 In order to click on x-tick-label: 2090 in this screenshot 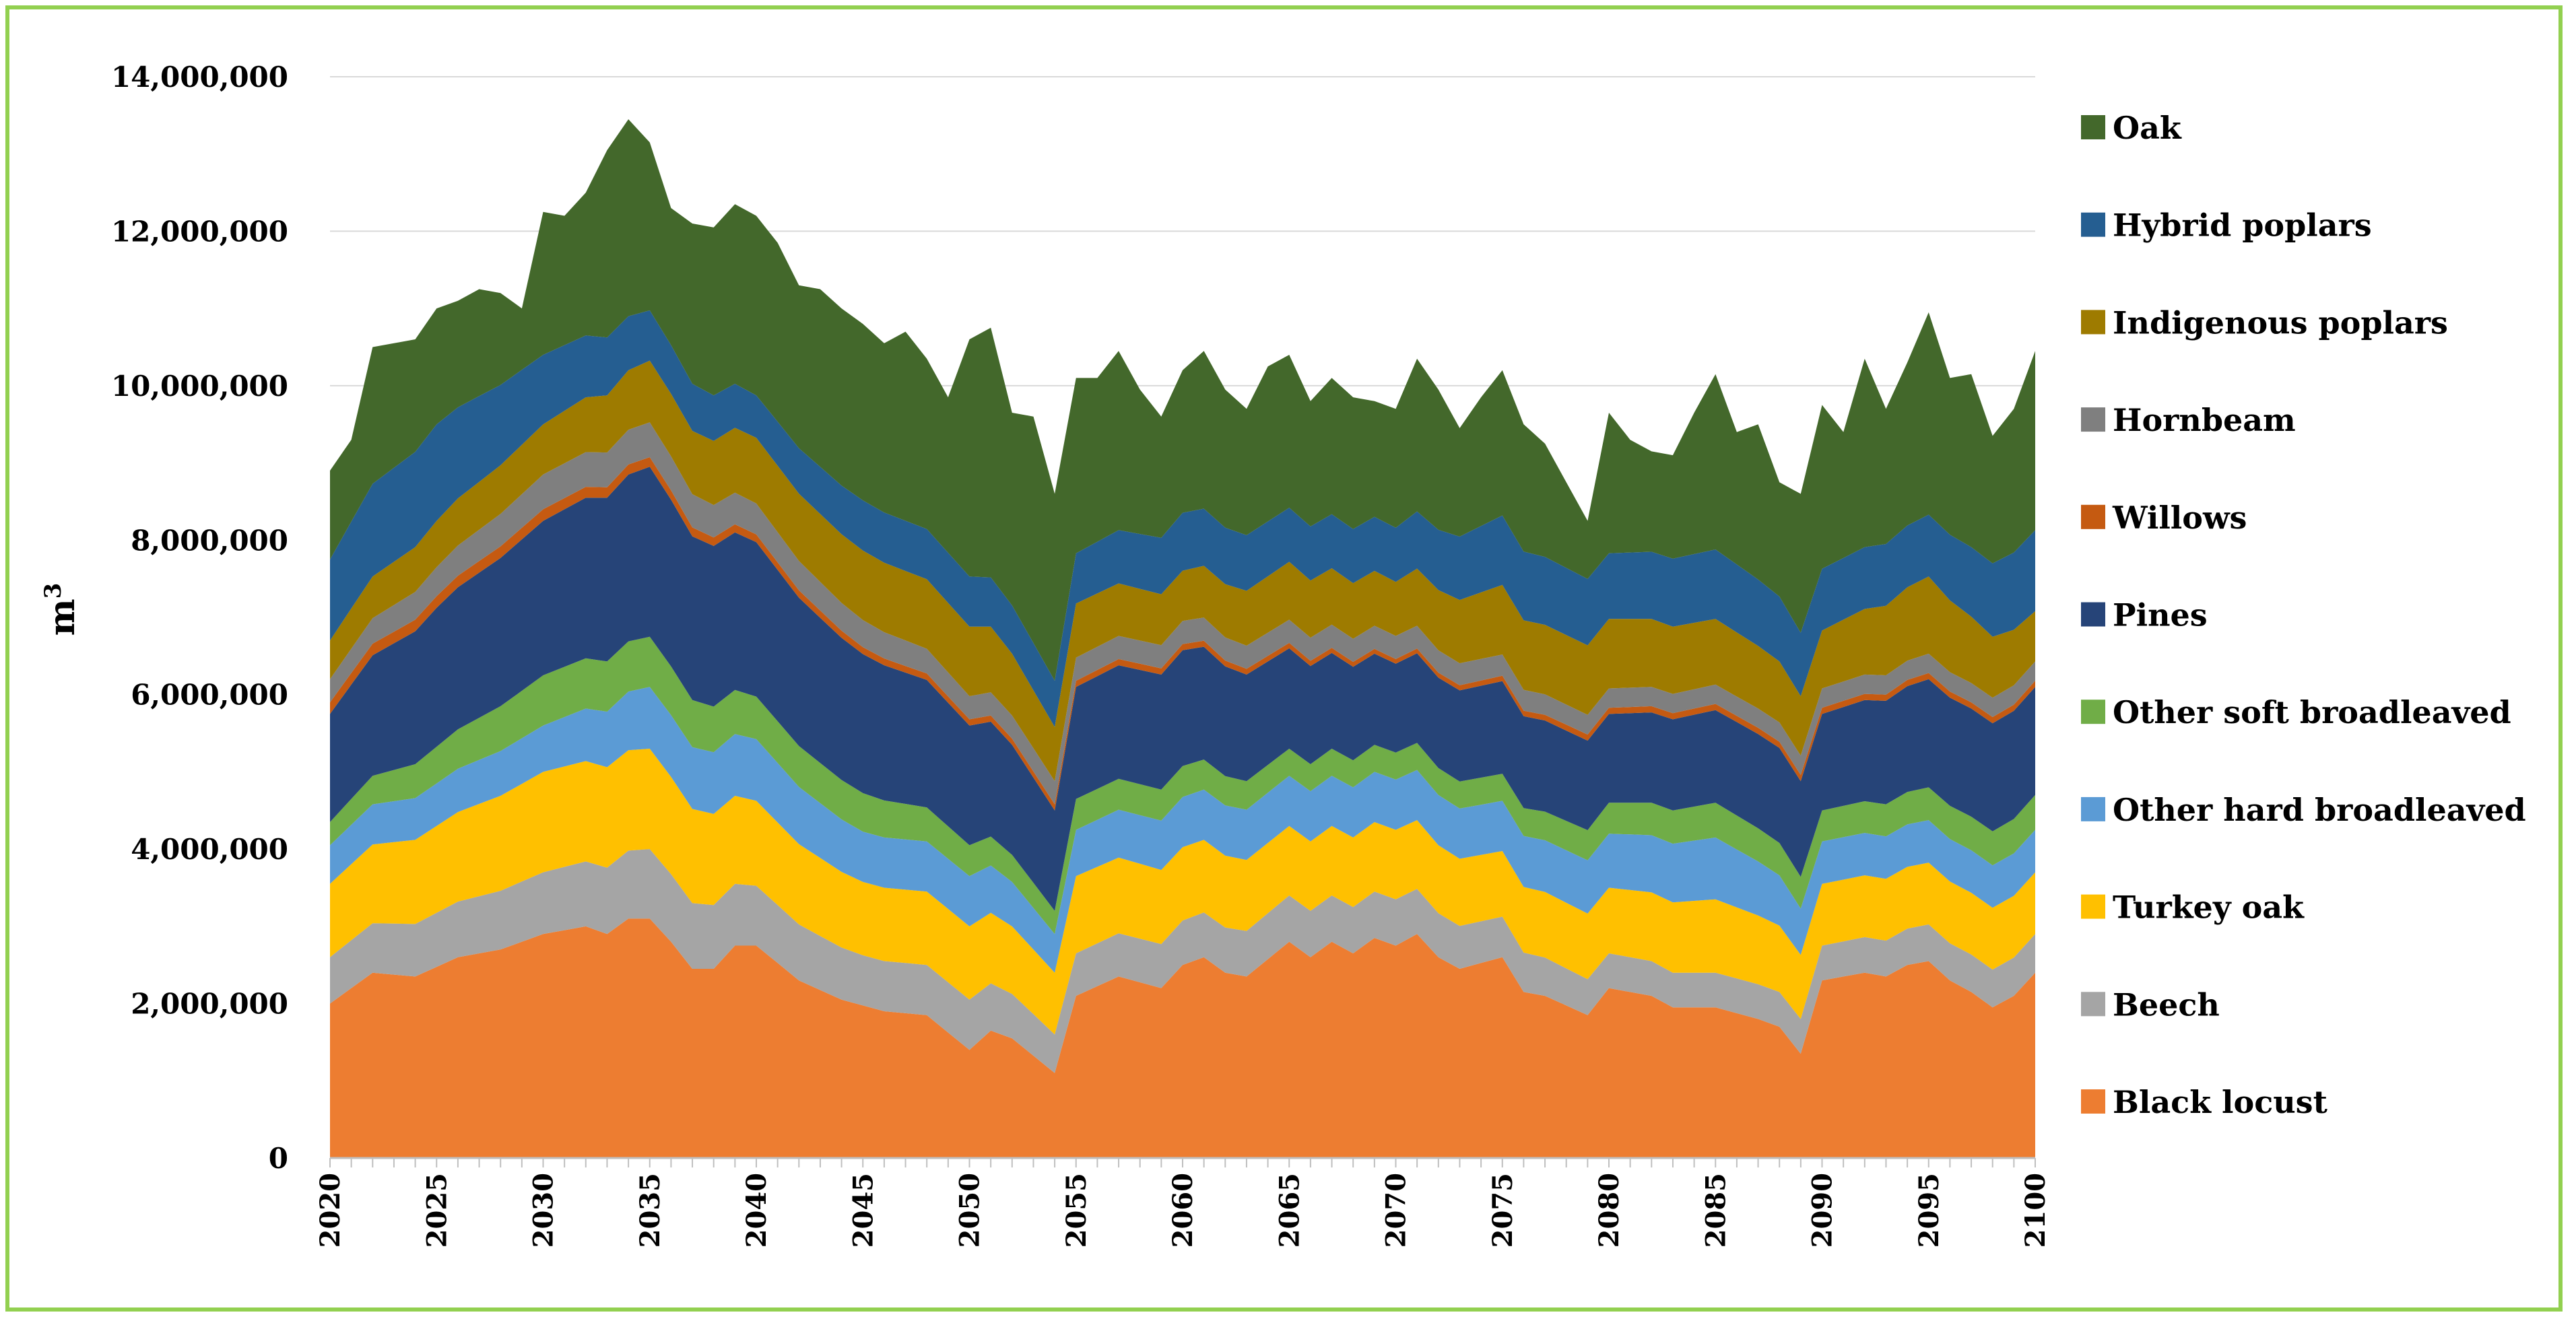, I will do `click(1823, 1210)`.